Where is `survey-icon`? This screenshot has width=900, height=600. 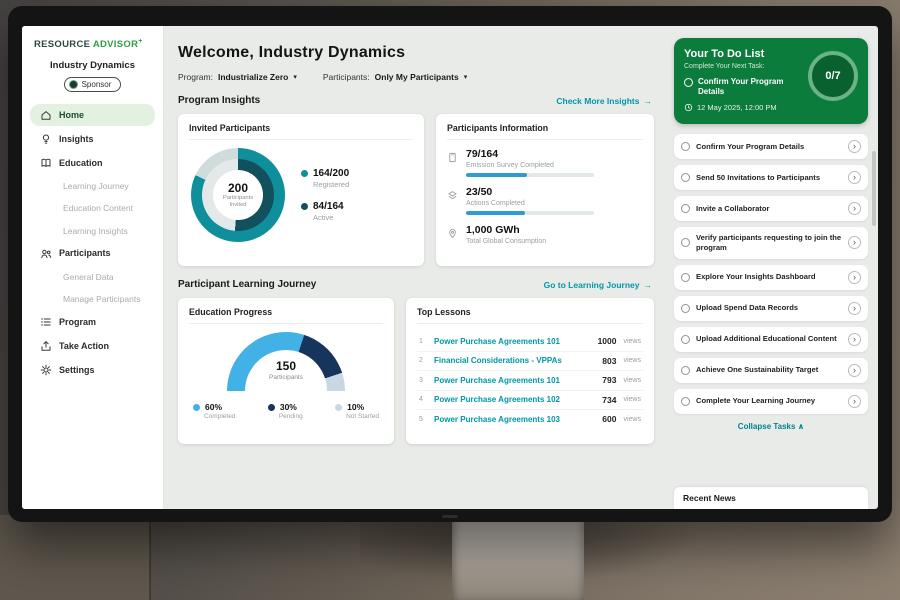
survey-icon is located at coordinates (452, 162).